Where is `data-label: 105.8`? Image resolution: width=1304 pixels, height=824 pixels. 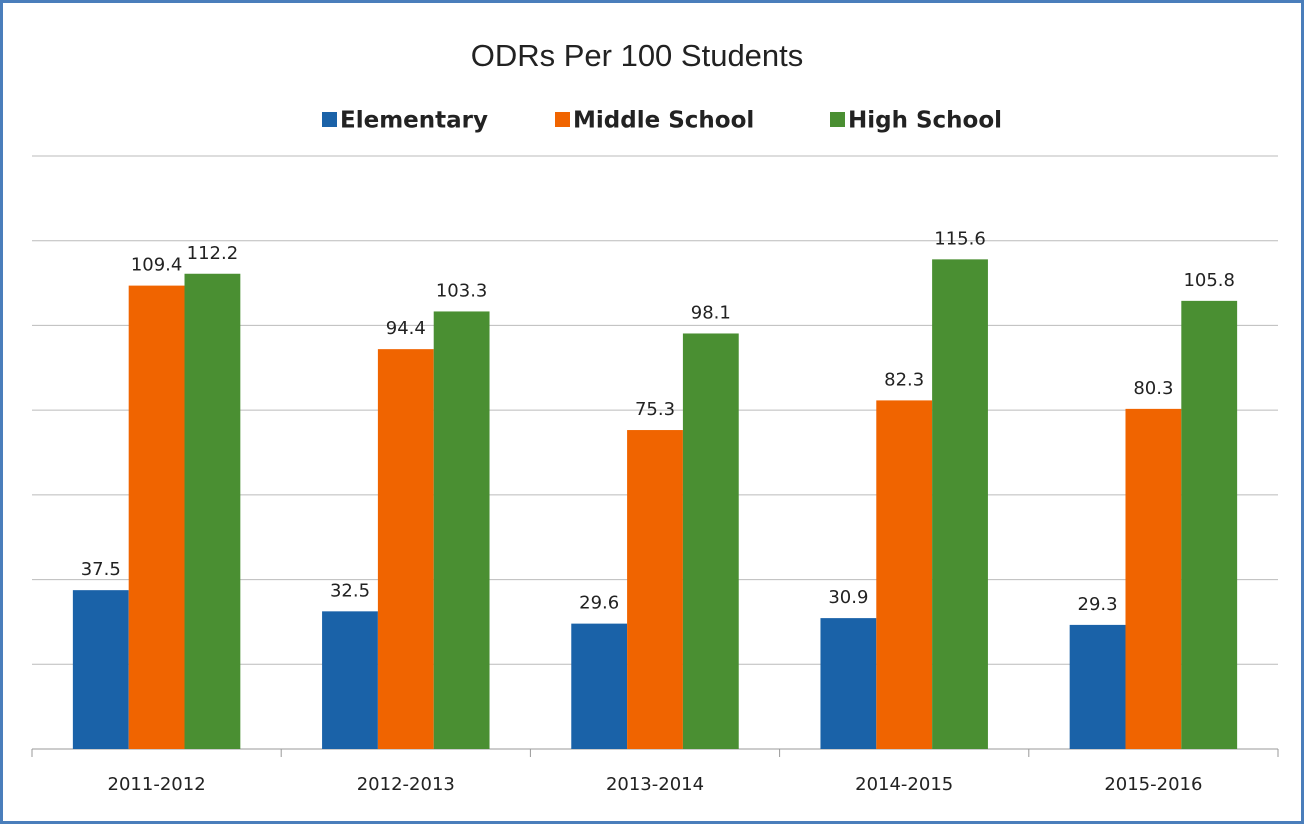
data-label: 105.8 is located at coordinates (1209, 280).